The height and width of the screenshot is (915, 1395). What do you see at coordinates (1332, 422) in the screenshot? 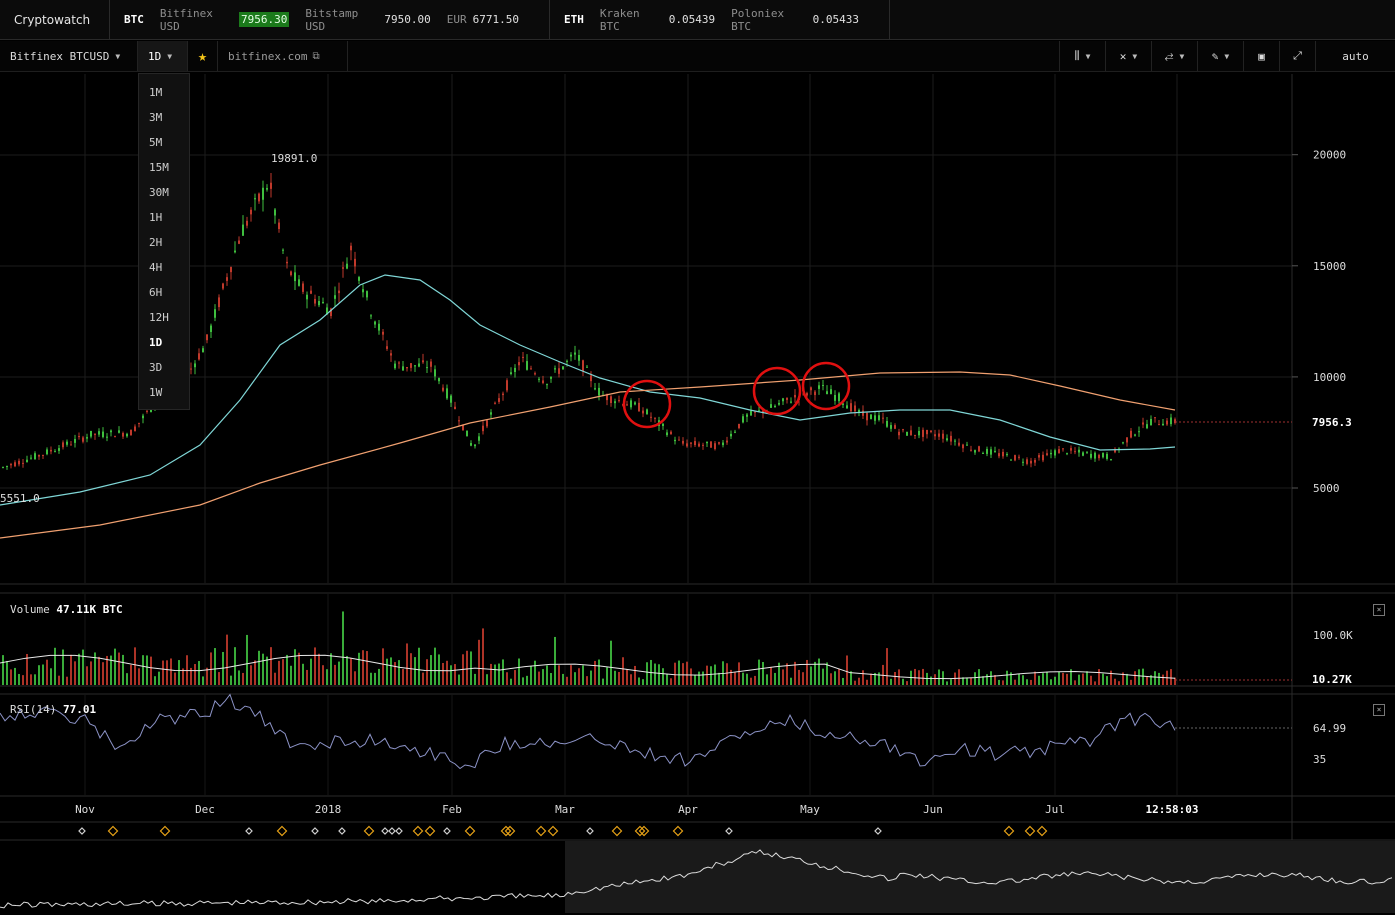
I see `last-price-label: 7956.3` at bounding box center [1332, 422].